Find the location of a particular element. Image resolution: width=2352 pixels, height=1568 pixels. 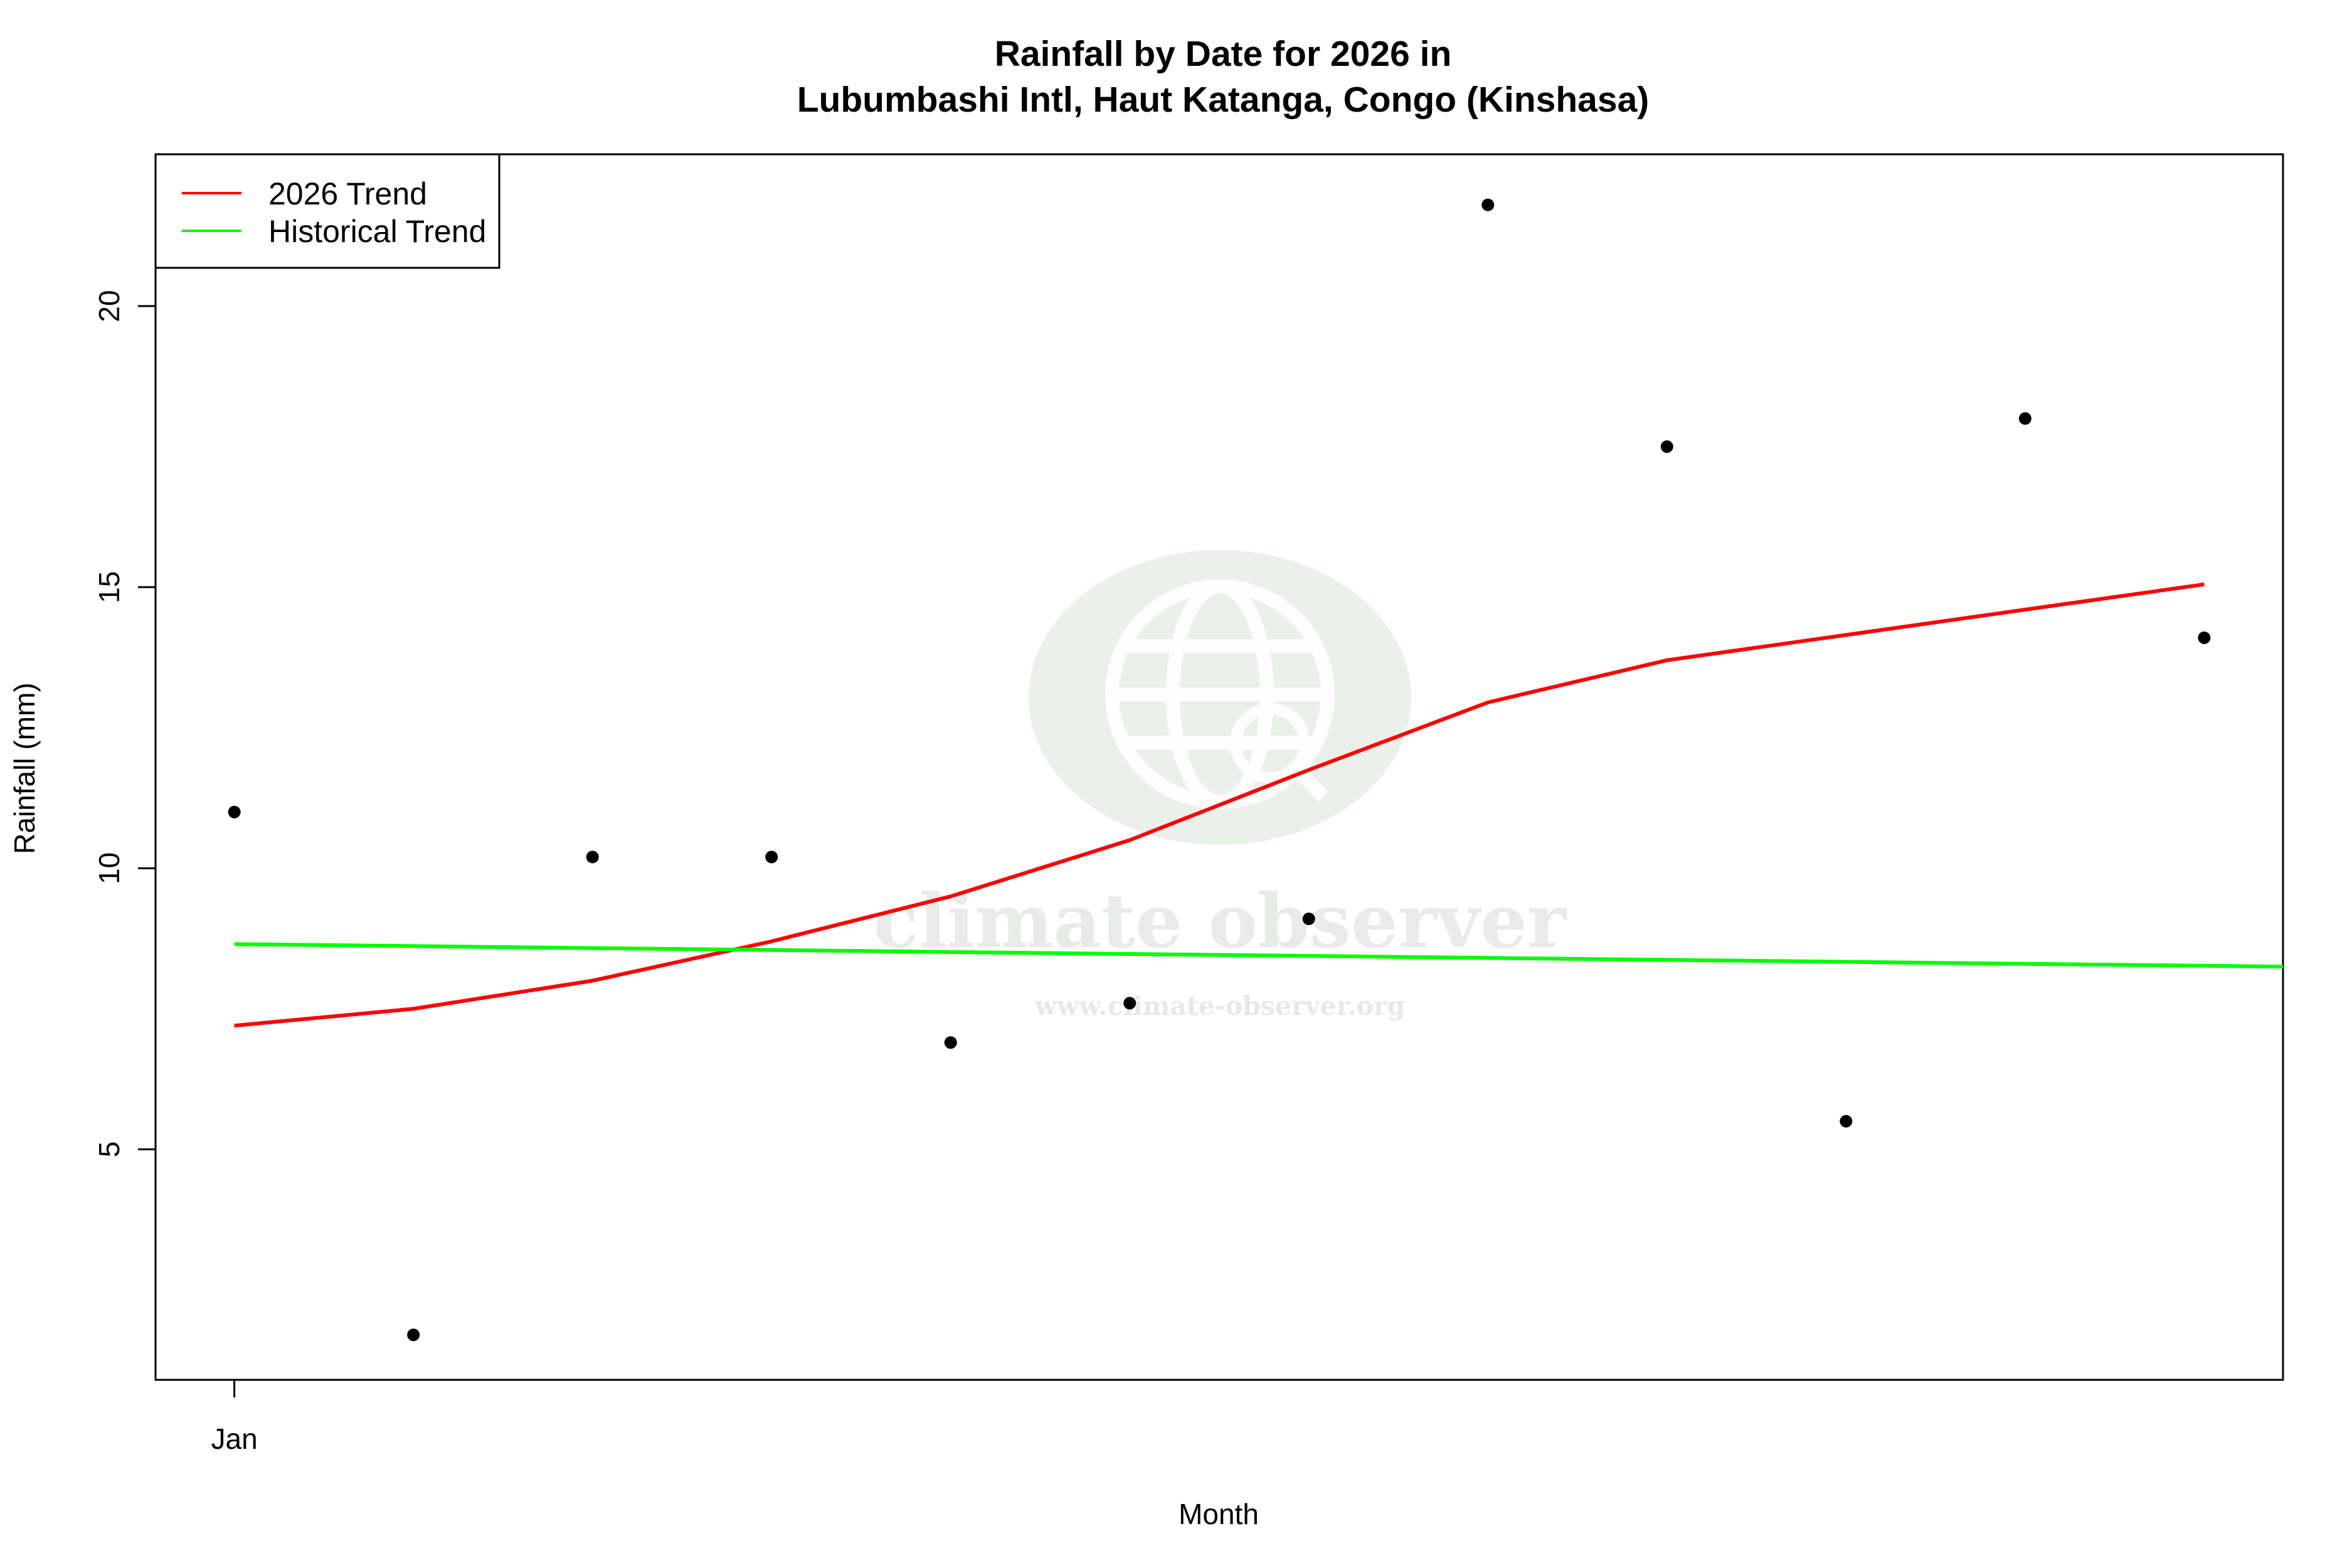

y-axis-label: Rainfall (mm) is located at coordinates (24, 768).